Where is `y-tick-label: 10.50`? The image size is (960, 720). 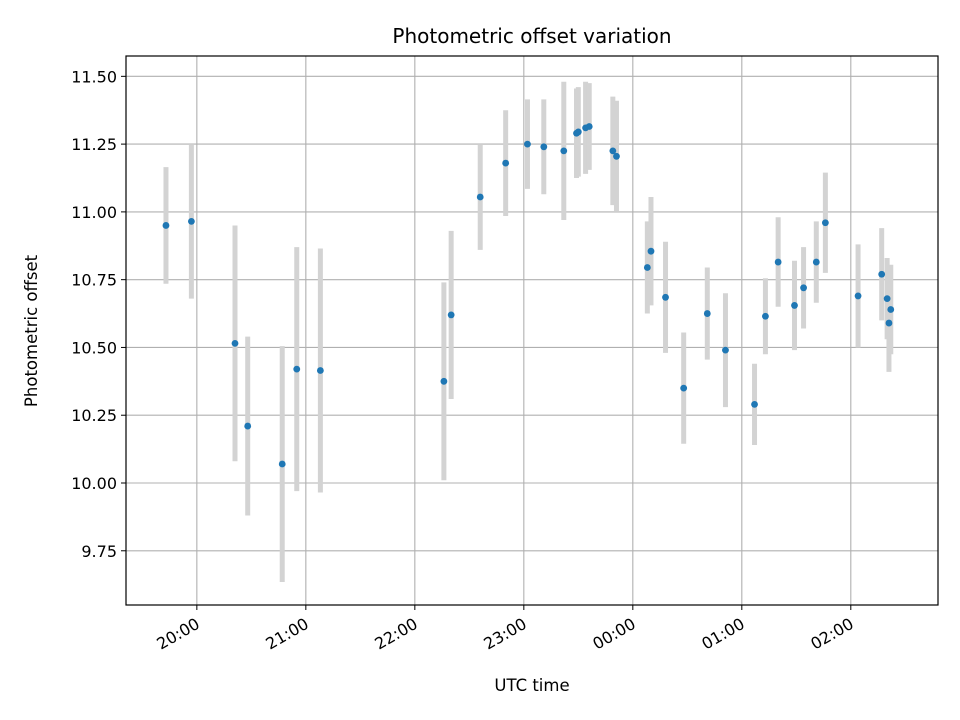
y-tick-label: 10.50 is located at coordinates (94, 347).